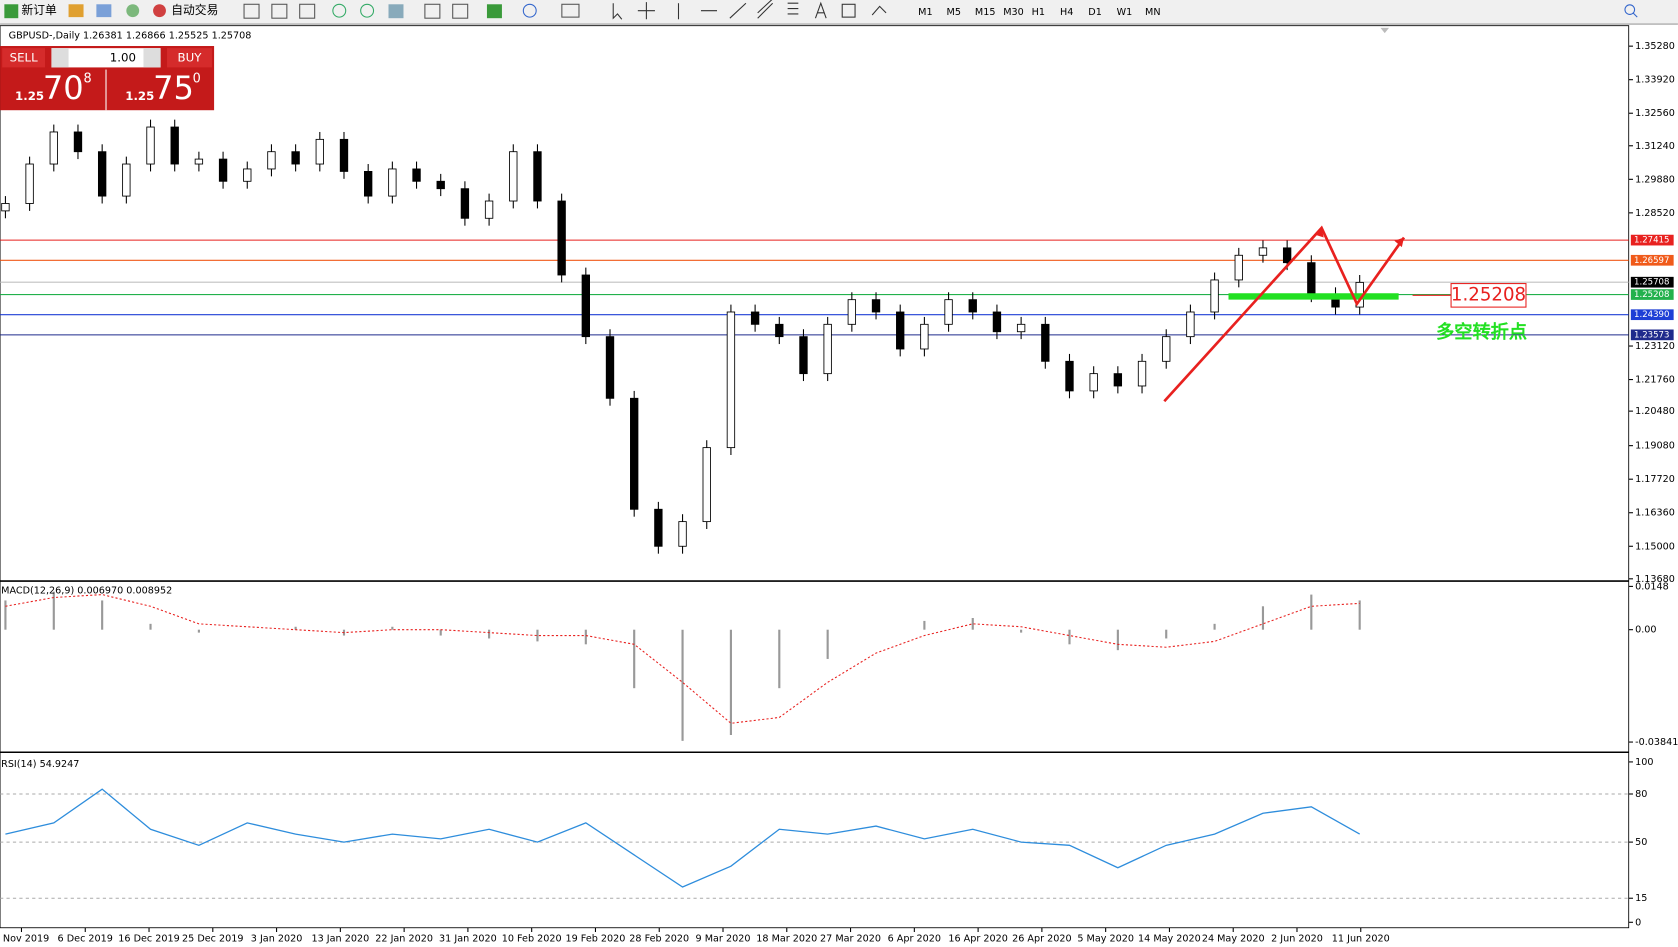 The height and width of the screenshot is (947, 1678). Describe the element at coordinates (1655, 80) in the screenshot. I see `y-tick-label: 1.33920` at that location.